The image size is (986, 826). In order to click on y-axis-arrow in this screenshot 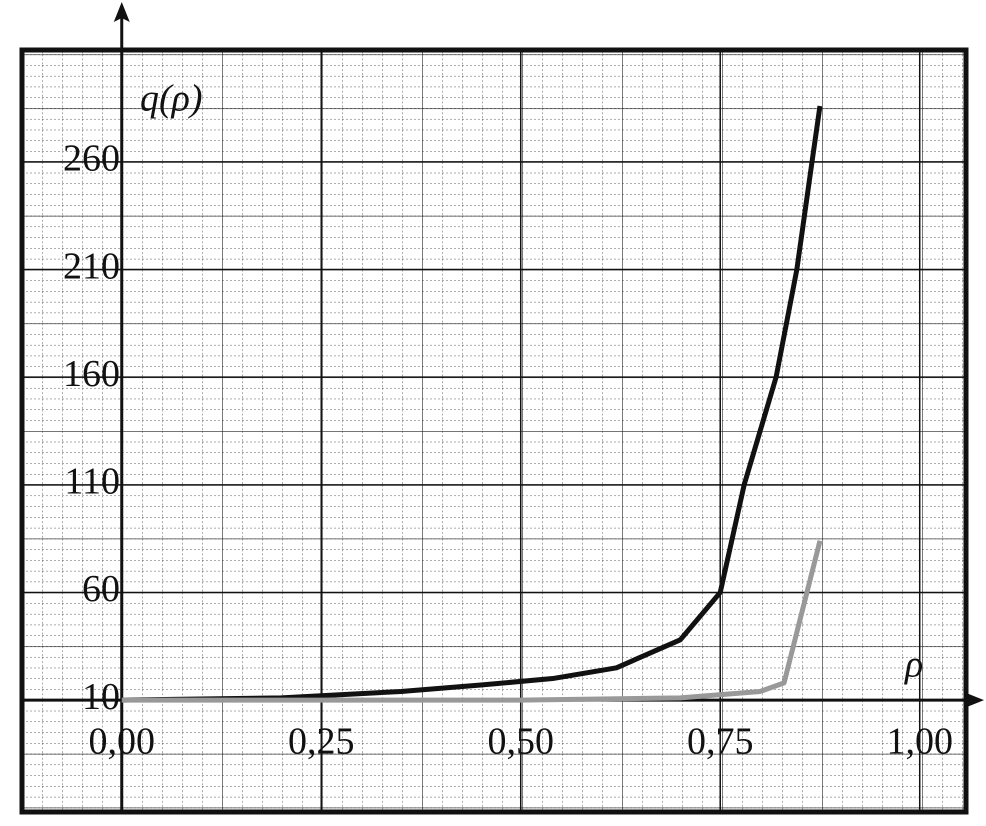, I will do `click(121, 12)`.